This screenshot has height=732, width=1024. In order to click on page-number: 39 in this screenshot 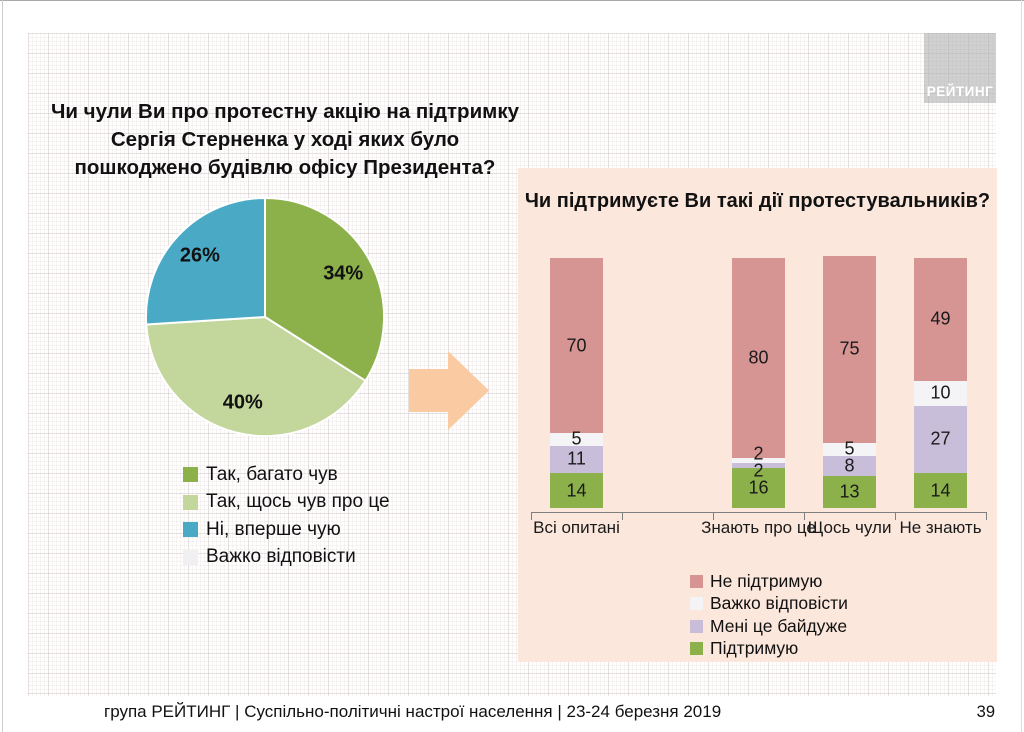, I will do `click(985, 712)`.